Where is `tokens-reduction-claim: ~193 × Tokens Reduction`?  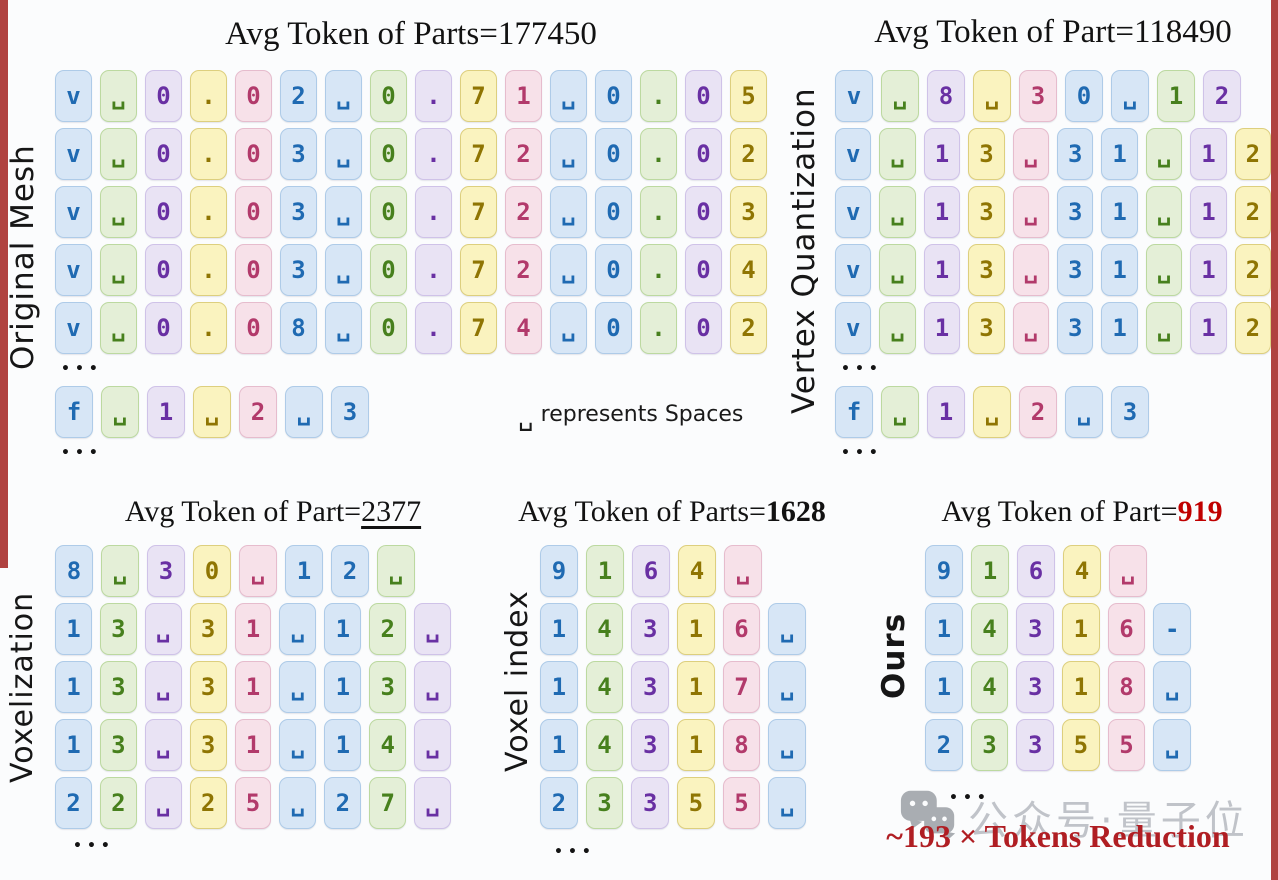 tokens-reduction-claim: ~193 × Tokens Reduction is located at coordinates (1058, 836).